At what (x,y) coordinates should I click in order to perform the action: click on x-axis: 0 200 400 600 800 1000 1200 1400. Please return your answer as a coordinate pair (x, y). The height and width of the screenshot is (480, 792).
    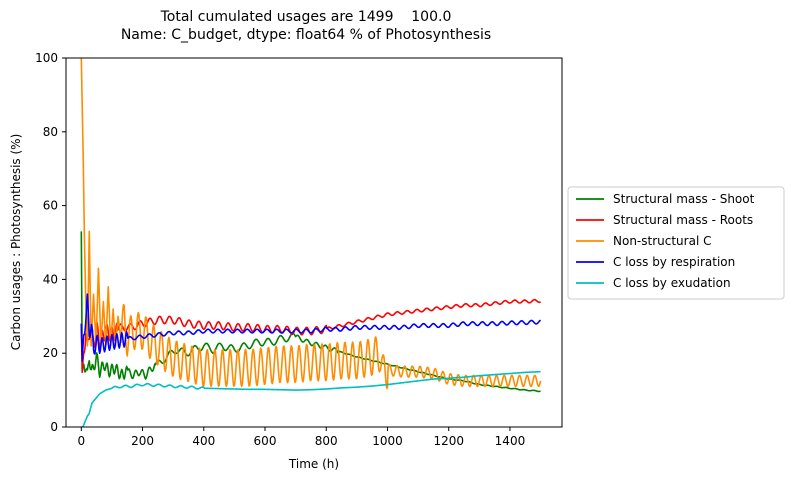
    Looking at the image, I should click on (301, 437).